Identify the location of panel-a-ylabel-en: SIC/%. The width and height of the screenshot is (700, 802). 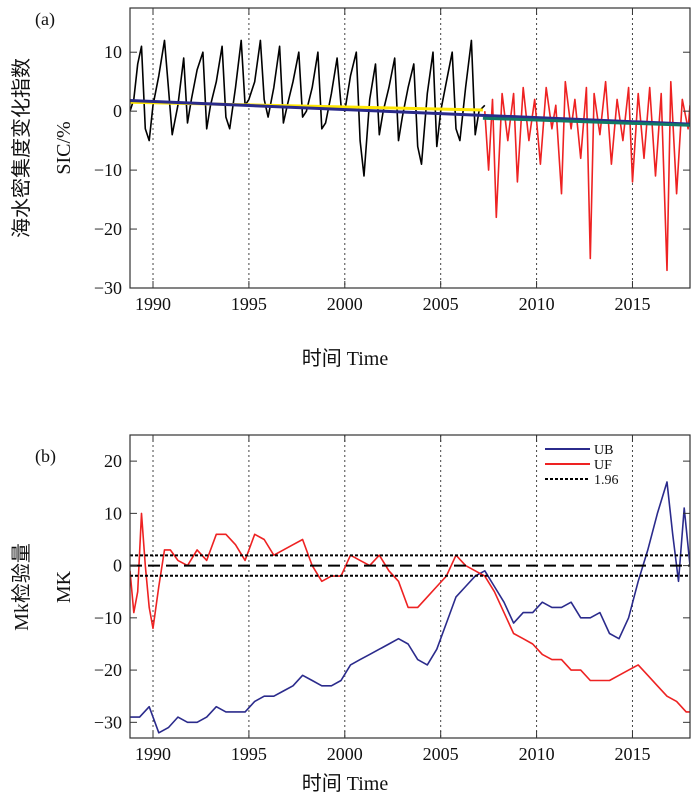
(64, 147).